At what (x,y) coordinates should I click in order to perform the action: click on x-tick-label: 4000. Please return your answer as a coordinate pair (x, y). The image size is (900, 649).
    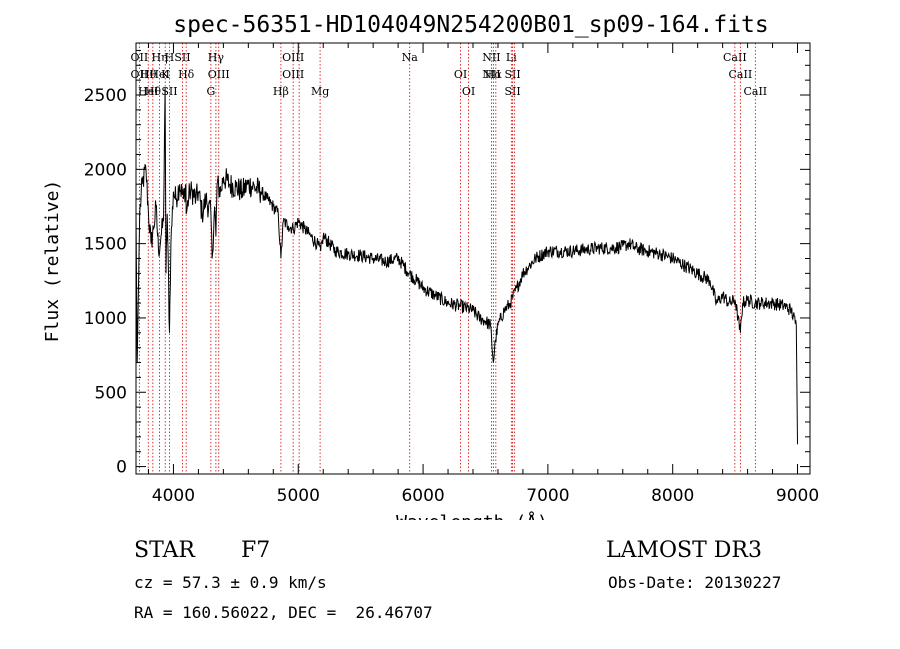
    Looking at the image, I should click on (173, 496).